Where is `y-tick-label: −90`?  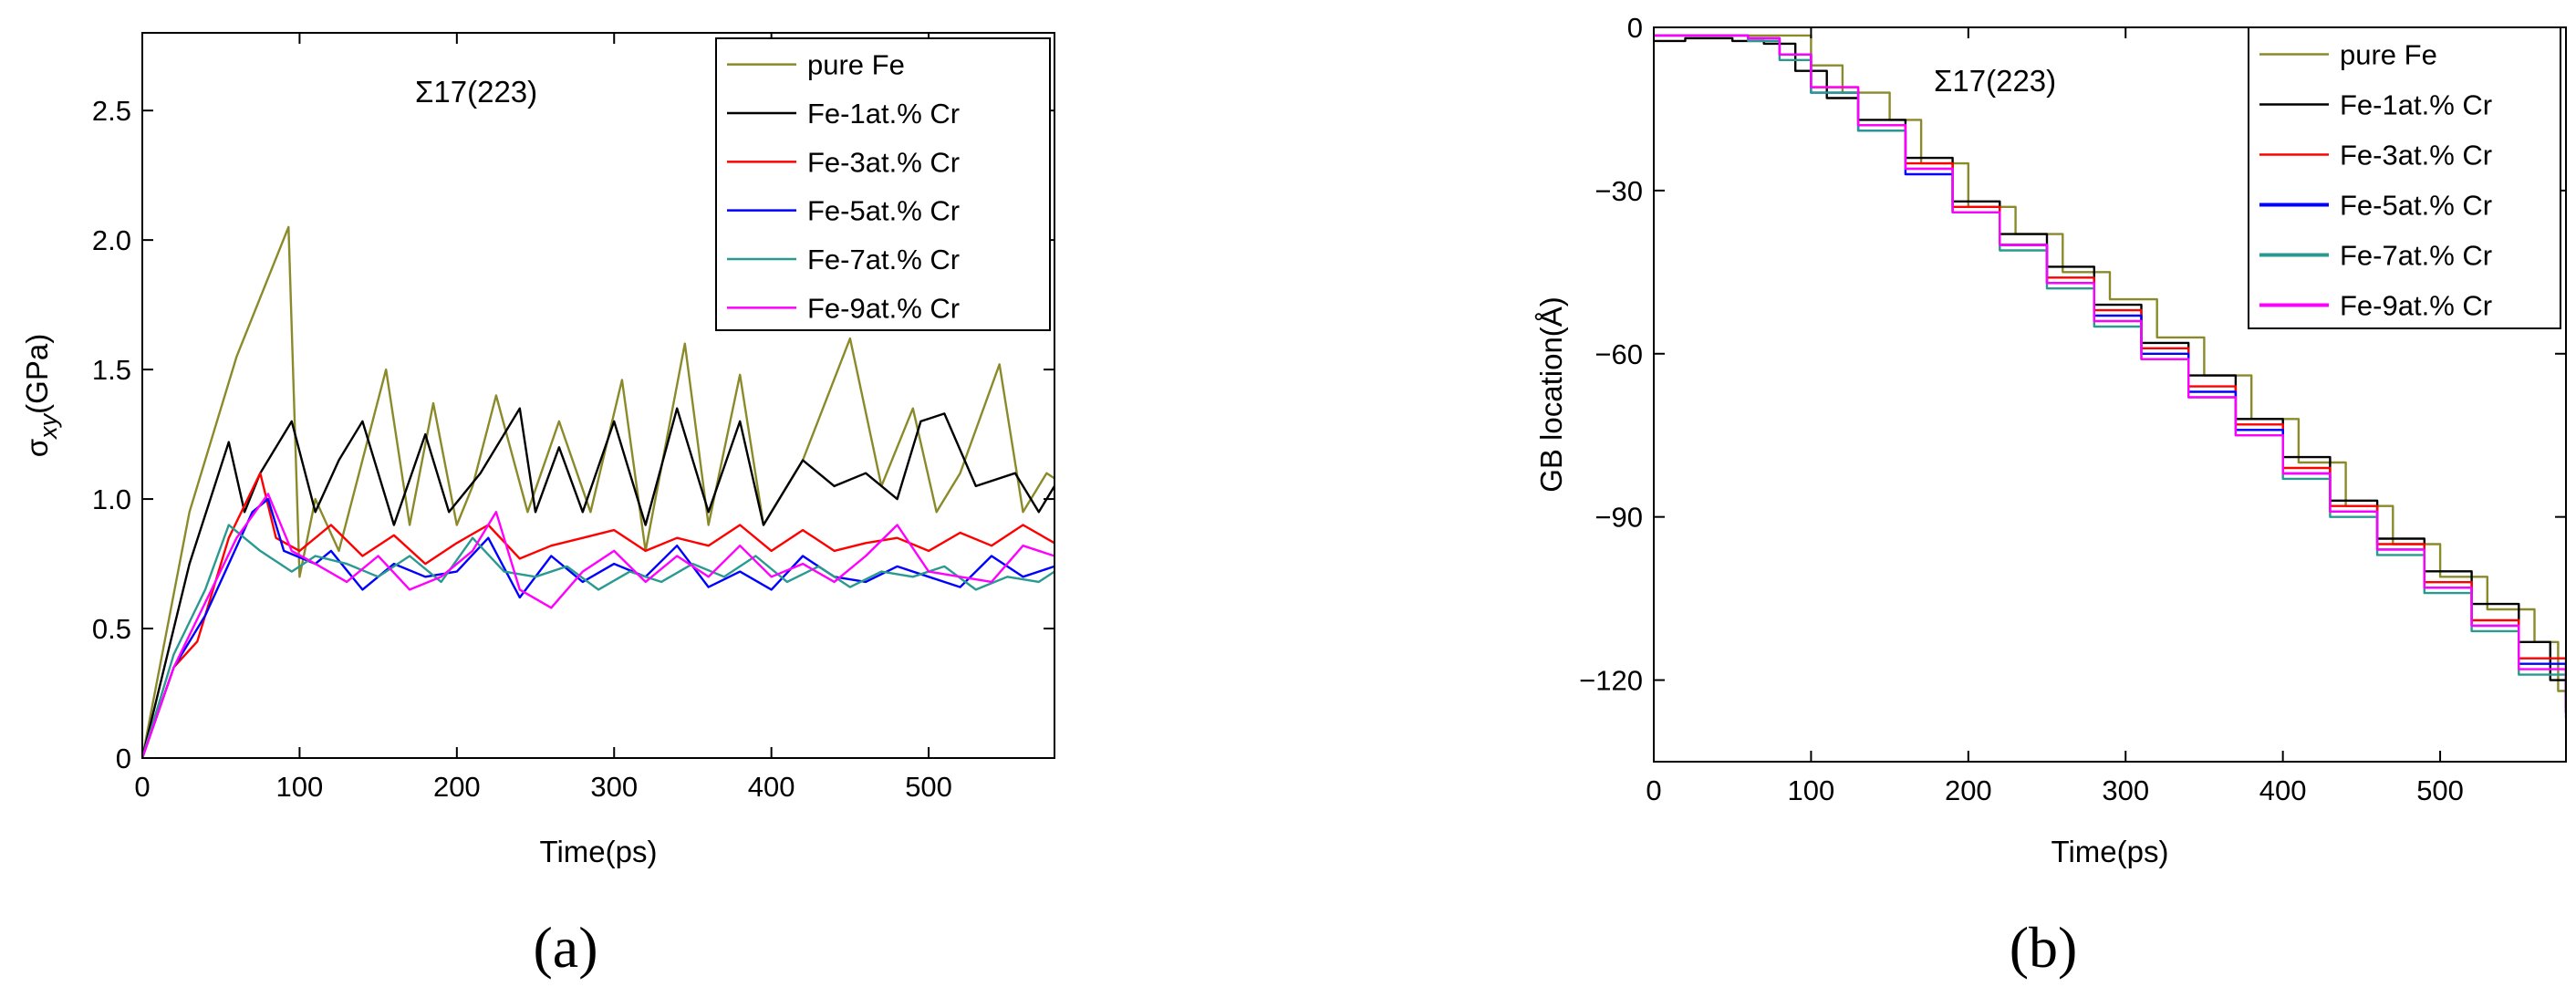 y-tick-label: −90 is located at coordinates (1618, 518).